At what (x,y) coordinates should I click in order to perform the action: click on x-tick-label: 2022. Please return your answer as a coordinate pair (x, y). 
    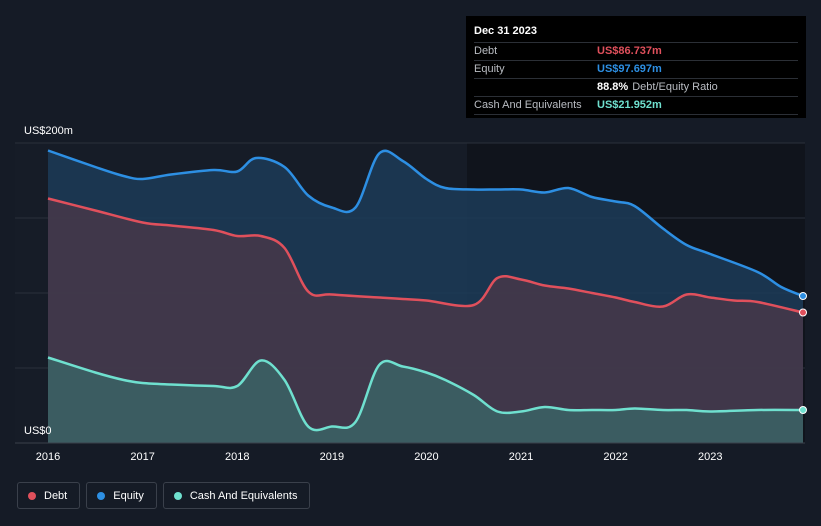
    Looking at the image, I should click on (615, 457).